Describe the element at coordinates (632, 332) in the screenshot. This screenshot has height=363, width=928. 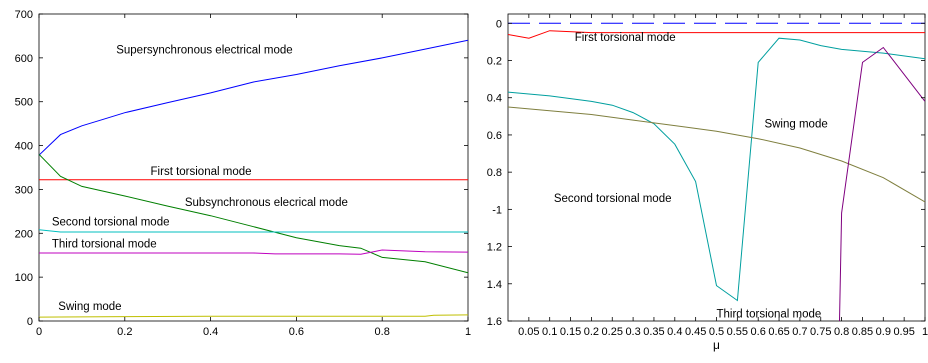
I see `x-tick-label: 0.3` at that location.